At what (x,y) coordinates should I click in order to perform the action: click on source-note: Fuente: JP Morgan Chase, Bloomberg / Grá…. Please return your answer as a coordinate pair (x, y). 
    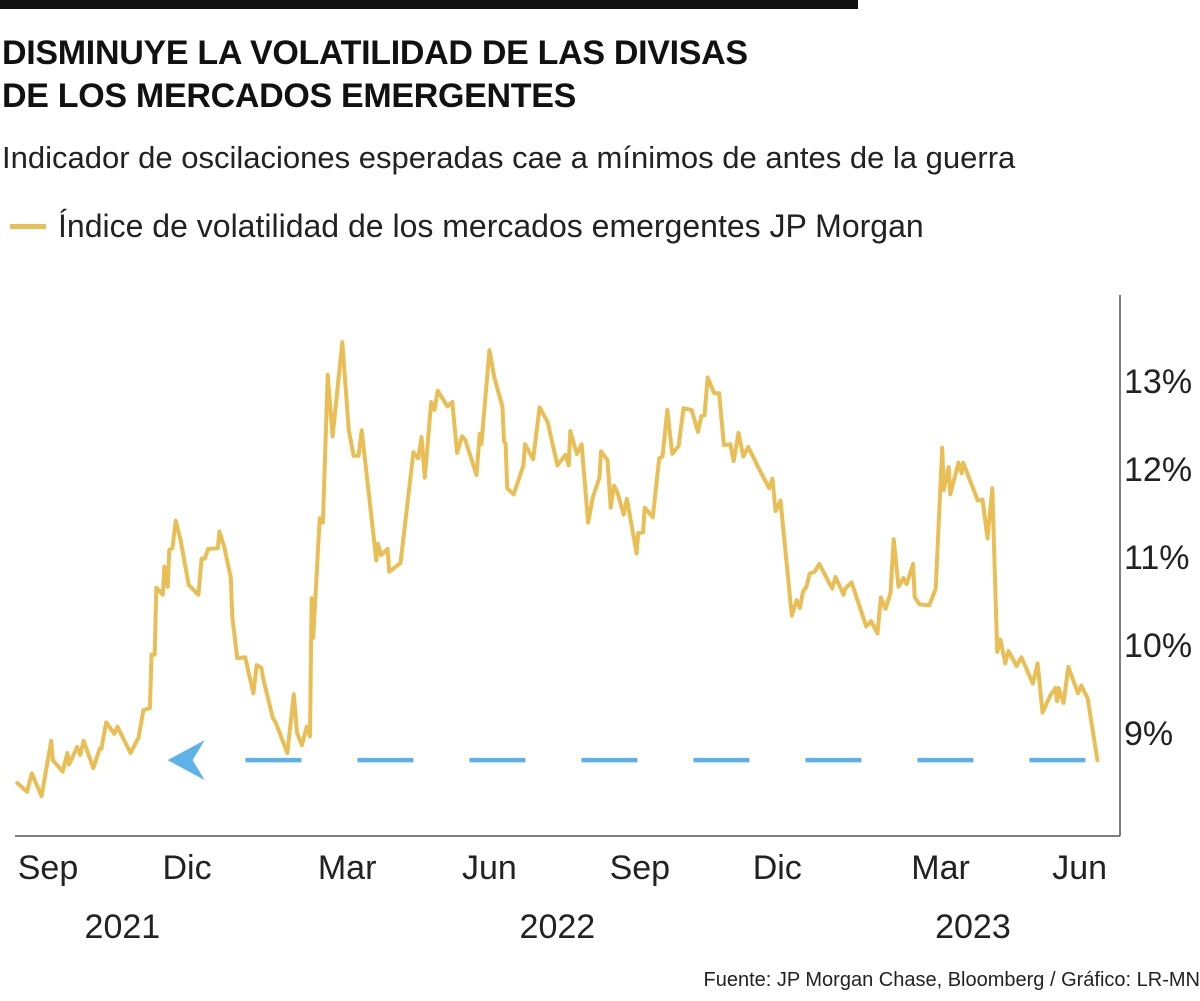
    Looking at the image, I should click on (951, 980).